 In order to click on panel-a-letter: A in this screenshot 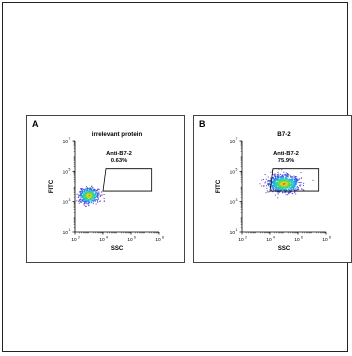, I will do `click(35, 124)`.